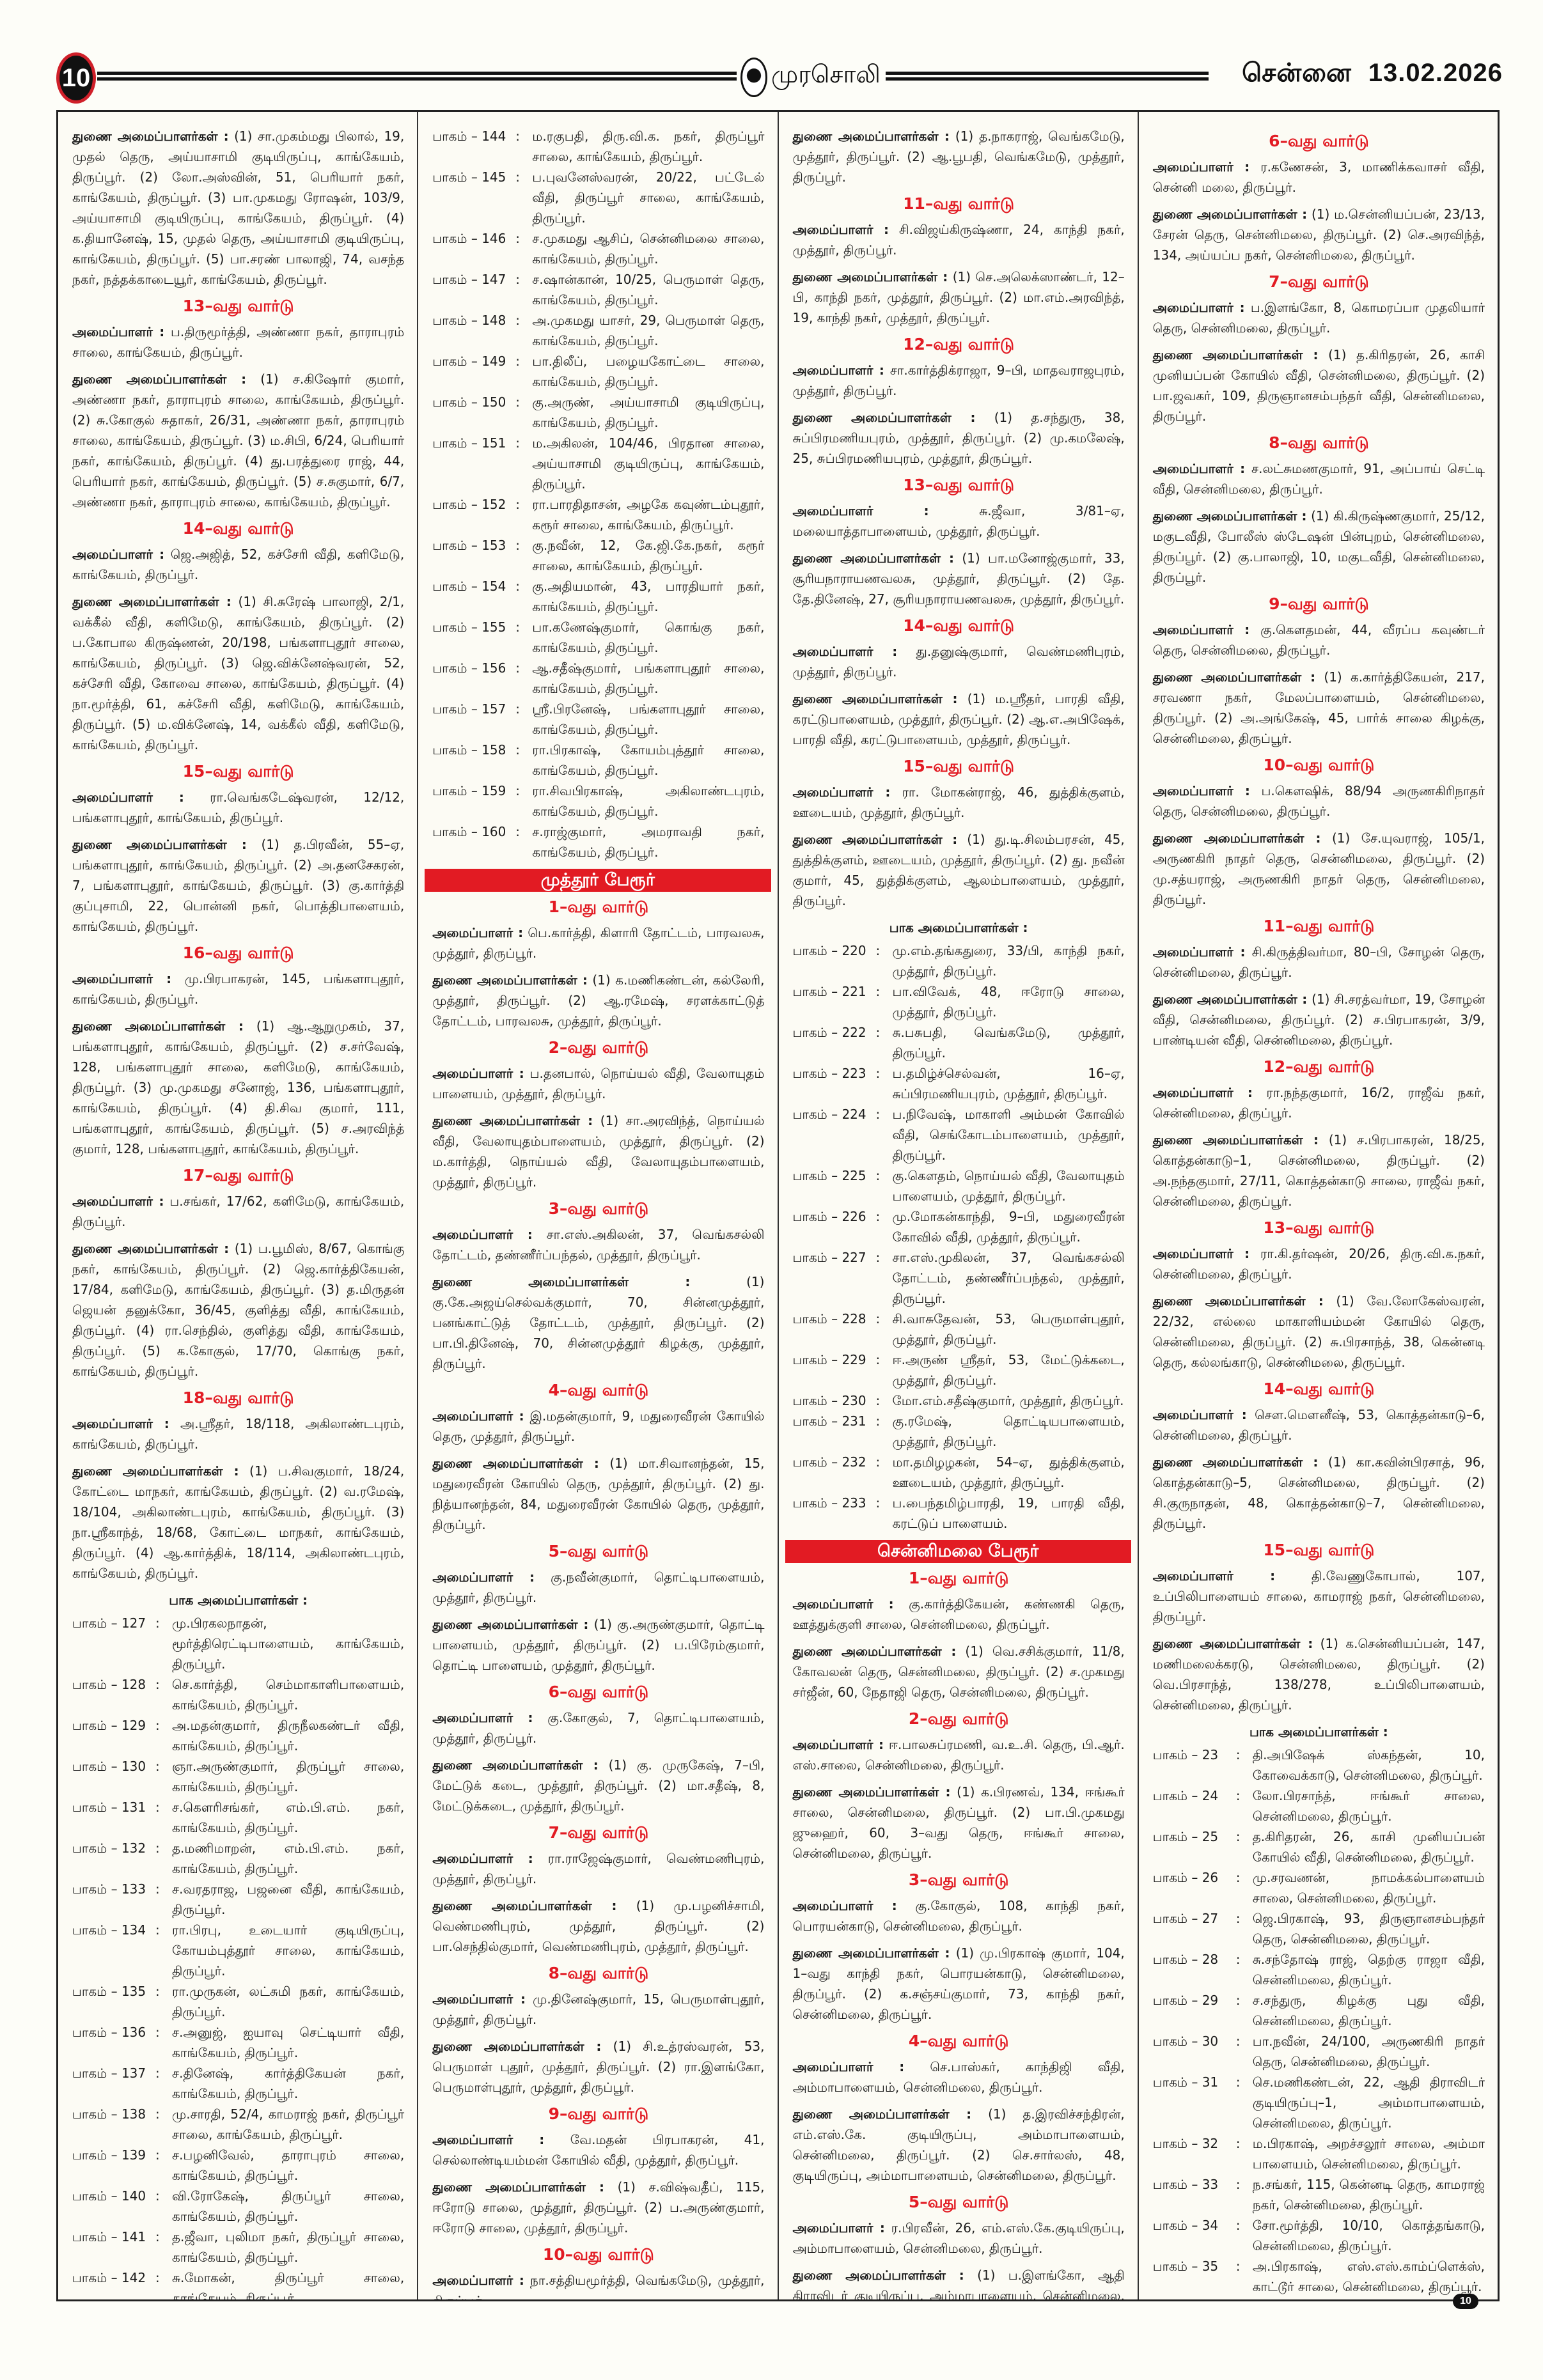 The height and width of the screenshot is (2380, 1543). What do you see at coordinates (133, 1807) in the screenshot?
I see `part-number: 131` at bounding box center [133, 1807].